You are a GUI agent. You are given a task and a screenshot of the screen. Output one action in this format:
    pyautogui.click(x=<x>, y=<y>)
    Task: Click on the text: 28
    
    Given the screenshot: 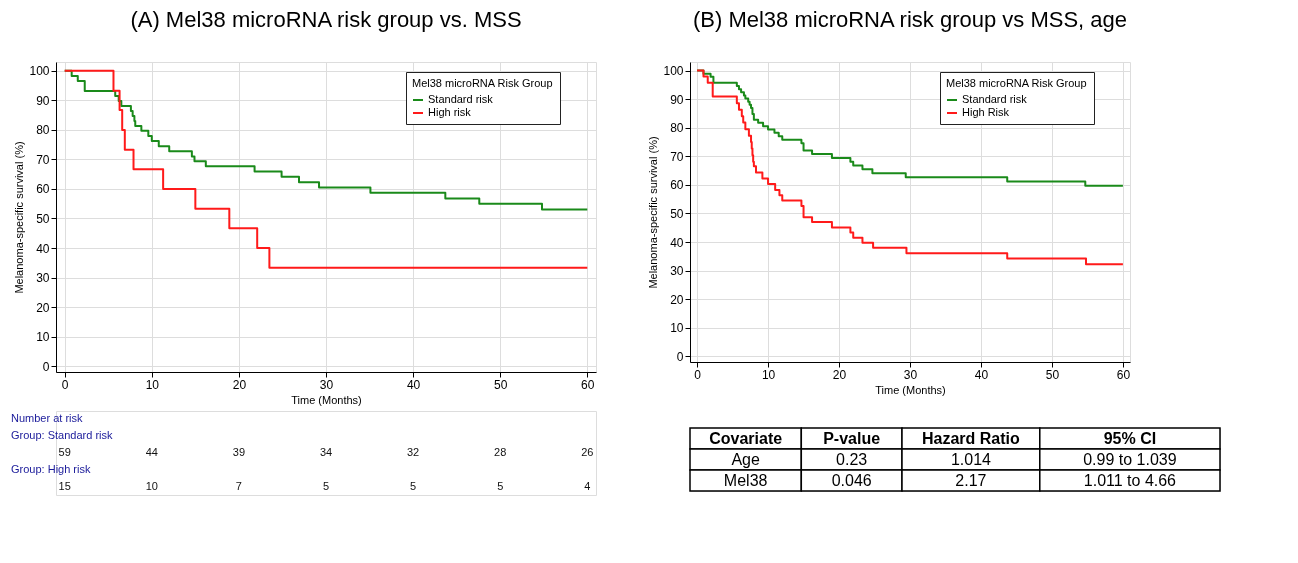 What is the action you would take?
    pyautogui.click(x=500, y=452)
    